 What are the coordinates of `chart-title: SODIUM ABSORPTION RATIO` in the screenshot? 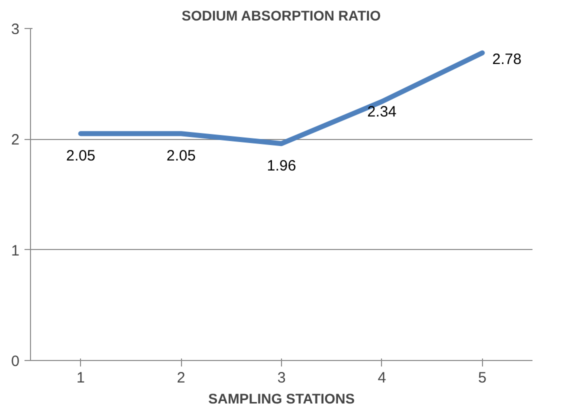 It's located at (281, 16).